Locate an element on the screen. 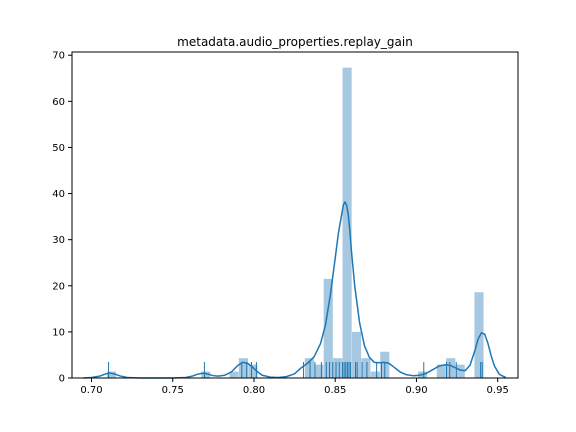  x-axis: 0.70 0.75 0.80 0.85 0.90 0.95 is located at coordinates (294, 387).